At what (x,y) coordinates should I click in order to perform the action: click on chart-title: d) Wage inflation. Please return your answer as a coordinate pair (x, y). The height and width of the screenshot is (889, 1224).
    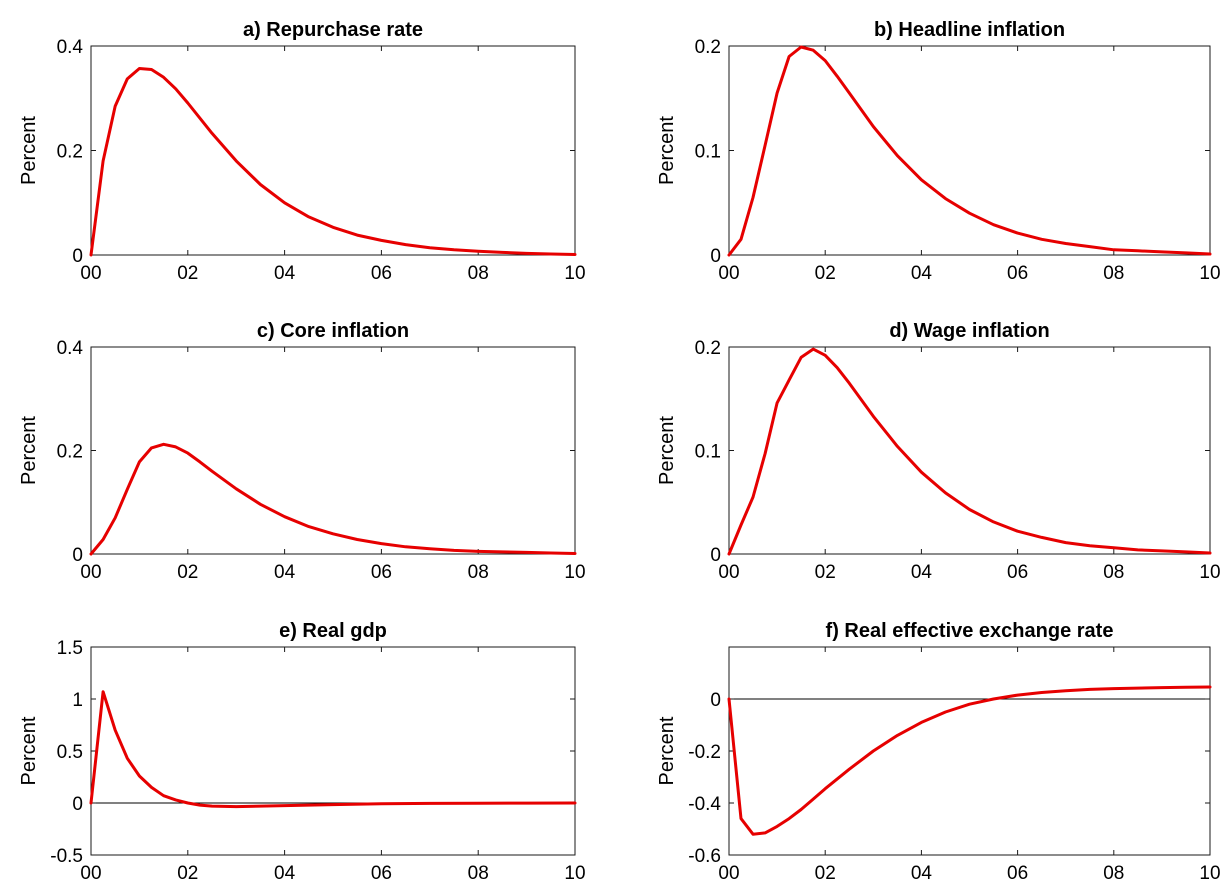
    Looking at the image, I should click on (969, 331).